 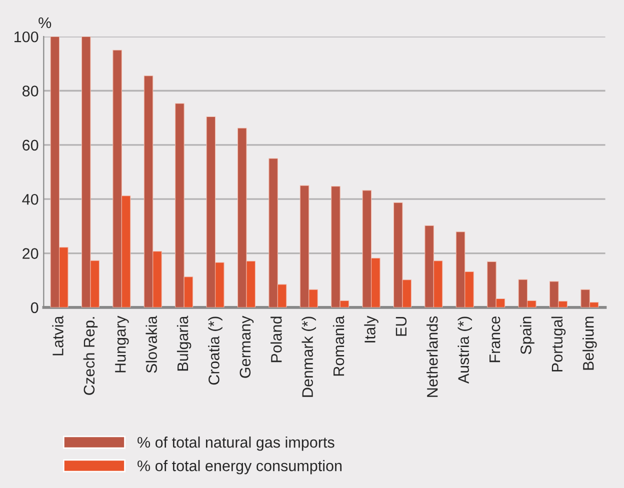 I want to click on y-tick-label: 20, so click(x=30, y=253).